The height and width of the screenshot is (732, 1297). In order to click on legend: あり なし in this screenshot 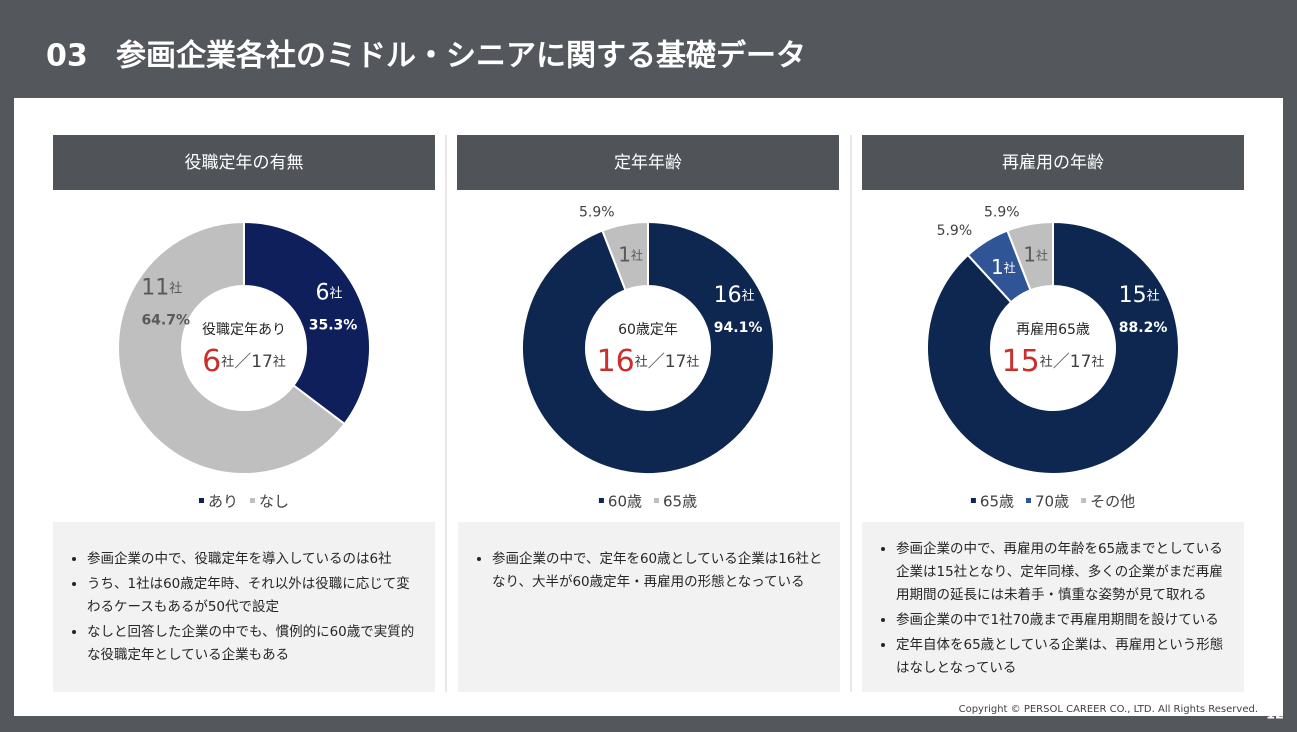, I will do `click(243, 502)`.